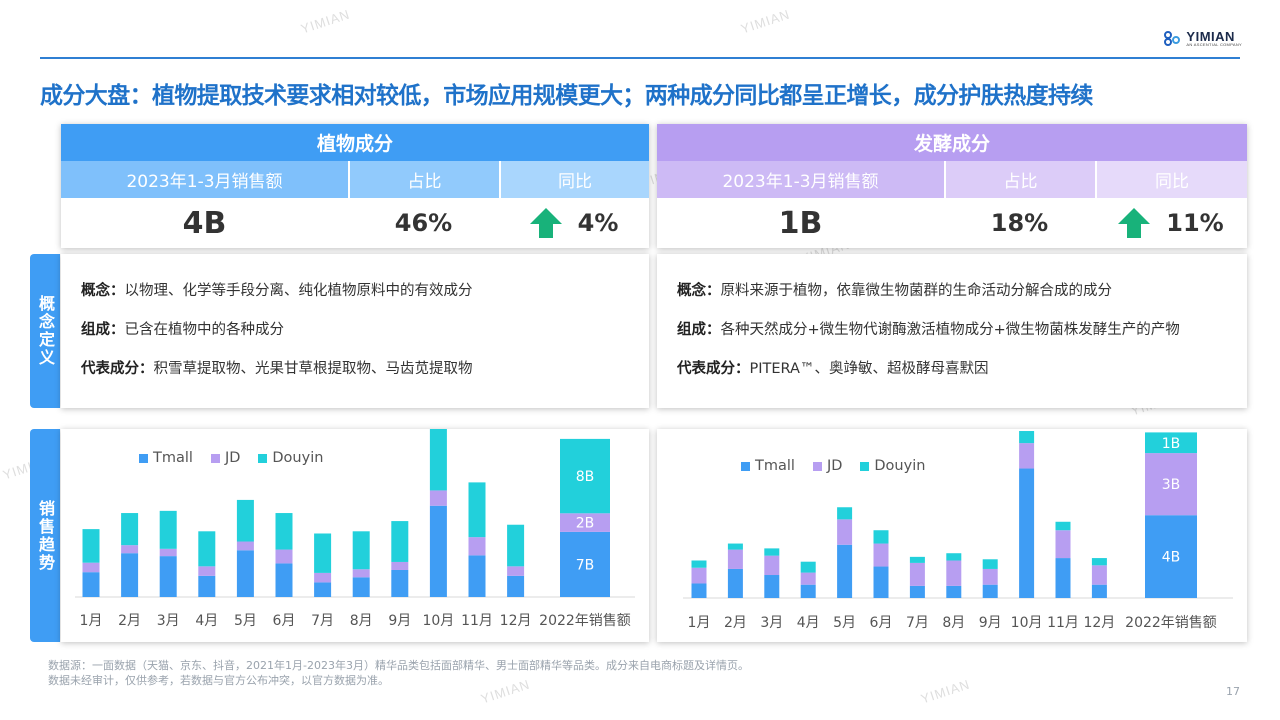 This screenshot has width=1280, height=720. I want to click on plant-card-header: 2023年1-3月销售额 占比 同比, so click(355, 179).